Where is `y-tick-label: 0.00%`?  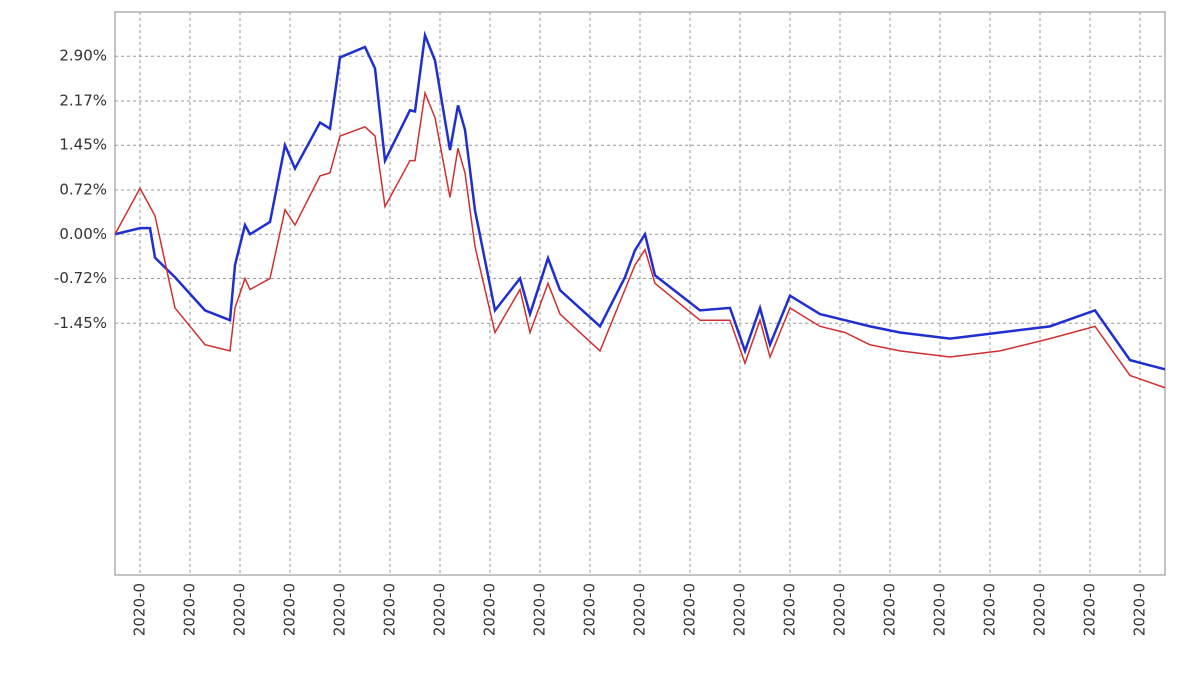
y-tick-label: 0.00% is located at coordinates (83, 234).